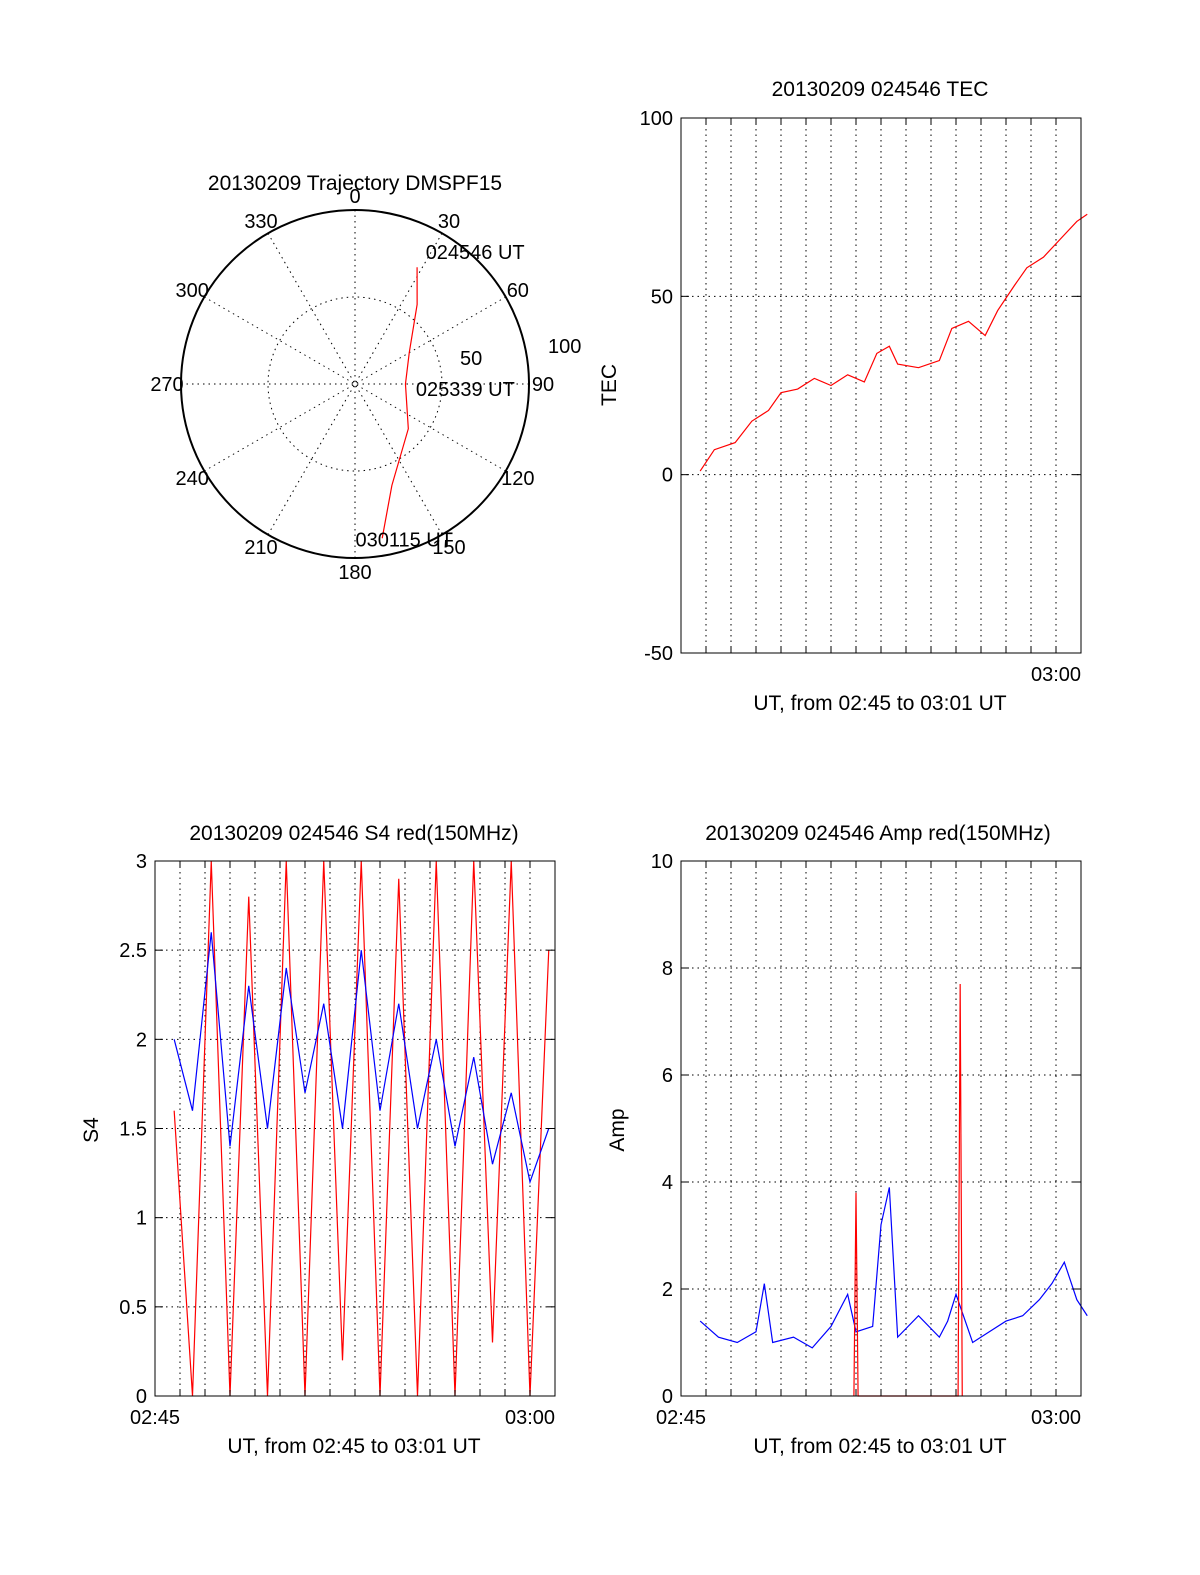 Image resolution: width=1200 pixels, height=1575 pixels. What do you see at coordinates (564, 347) in the screenshot?
I see `radial-label-100: 100` at bounding box center [564, 347].